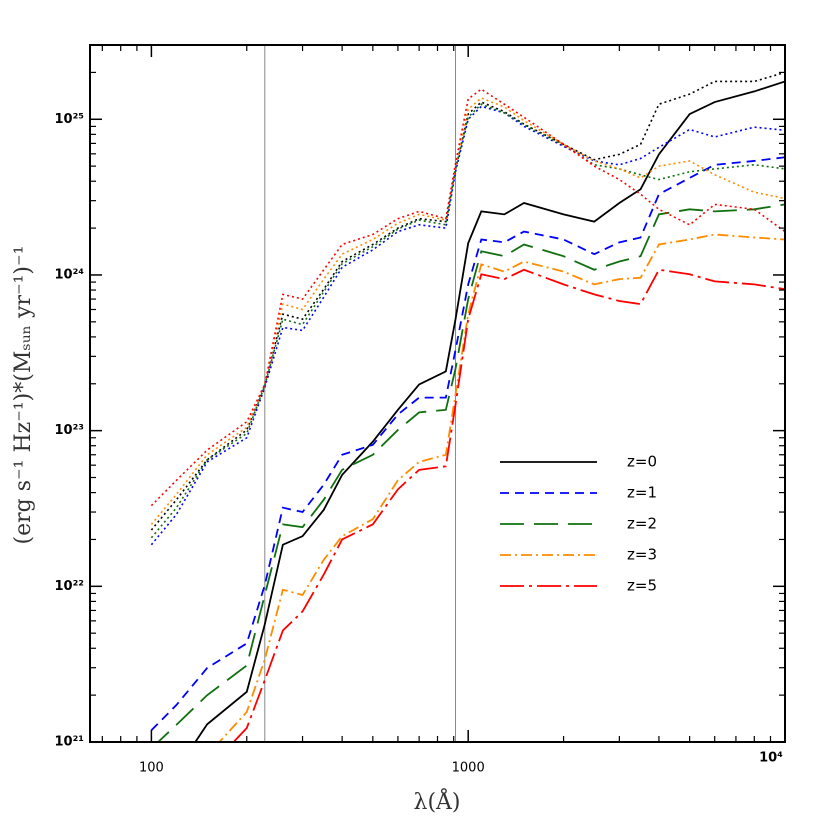 The width and height of the screenshot is (830, 830). Describe the element at coordinates (642, 462) in the screenshot. I see `legend-label: z=0` at that location.